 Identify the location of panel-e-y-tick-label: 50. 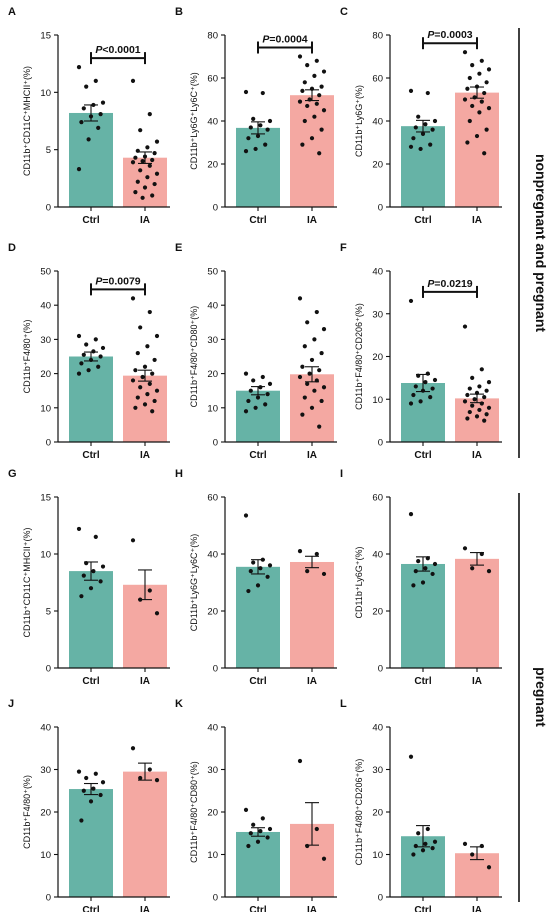
(212, 272).